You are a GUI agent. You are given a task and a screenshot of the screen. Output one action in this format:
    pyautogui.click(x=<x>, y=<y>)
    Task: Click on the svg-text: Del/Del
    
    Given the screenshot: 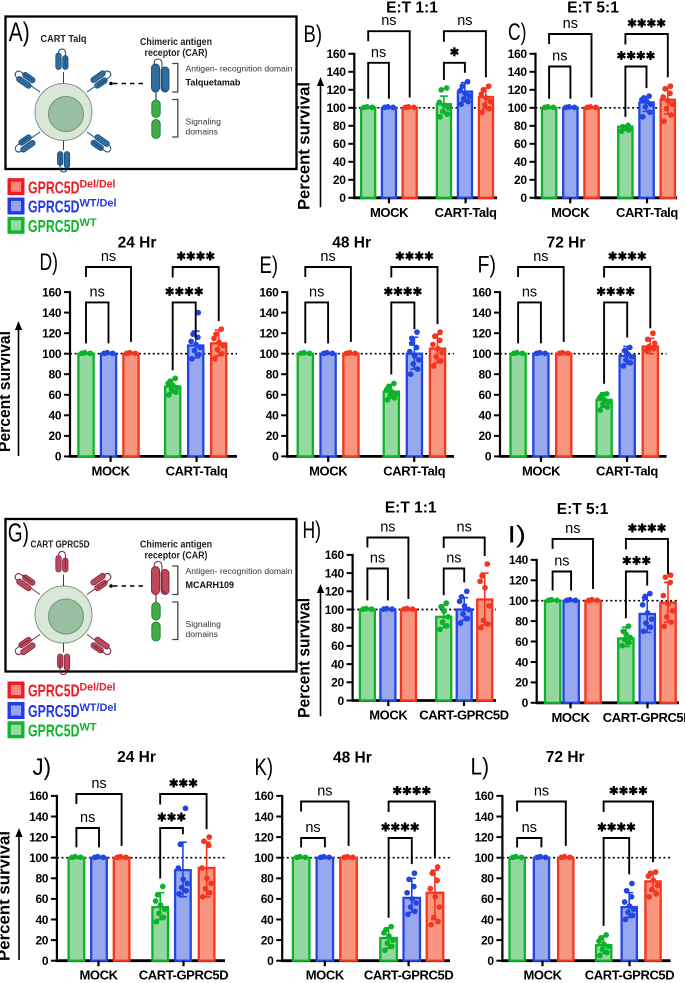 What is the action you would take?
    pyautogui.click(x=98, y=184)
    